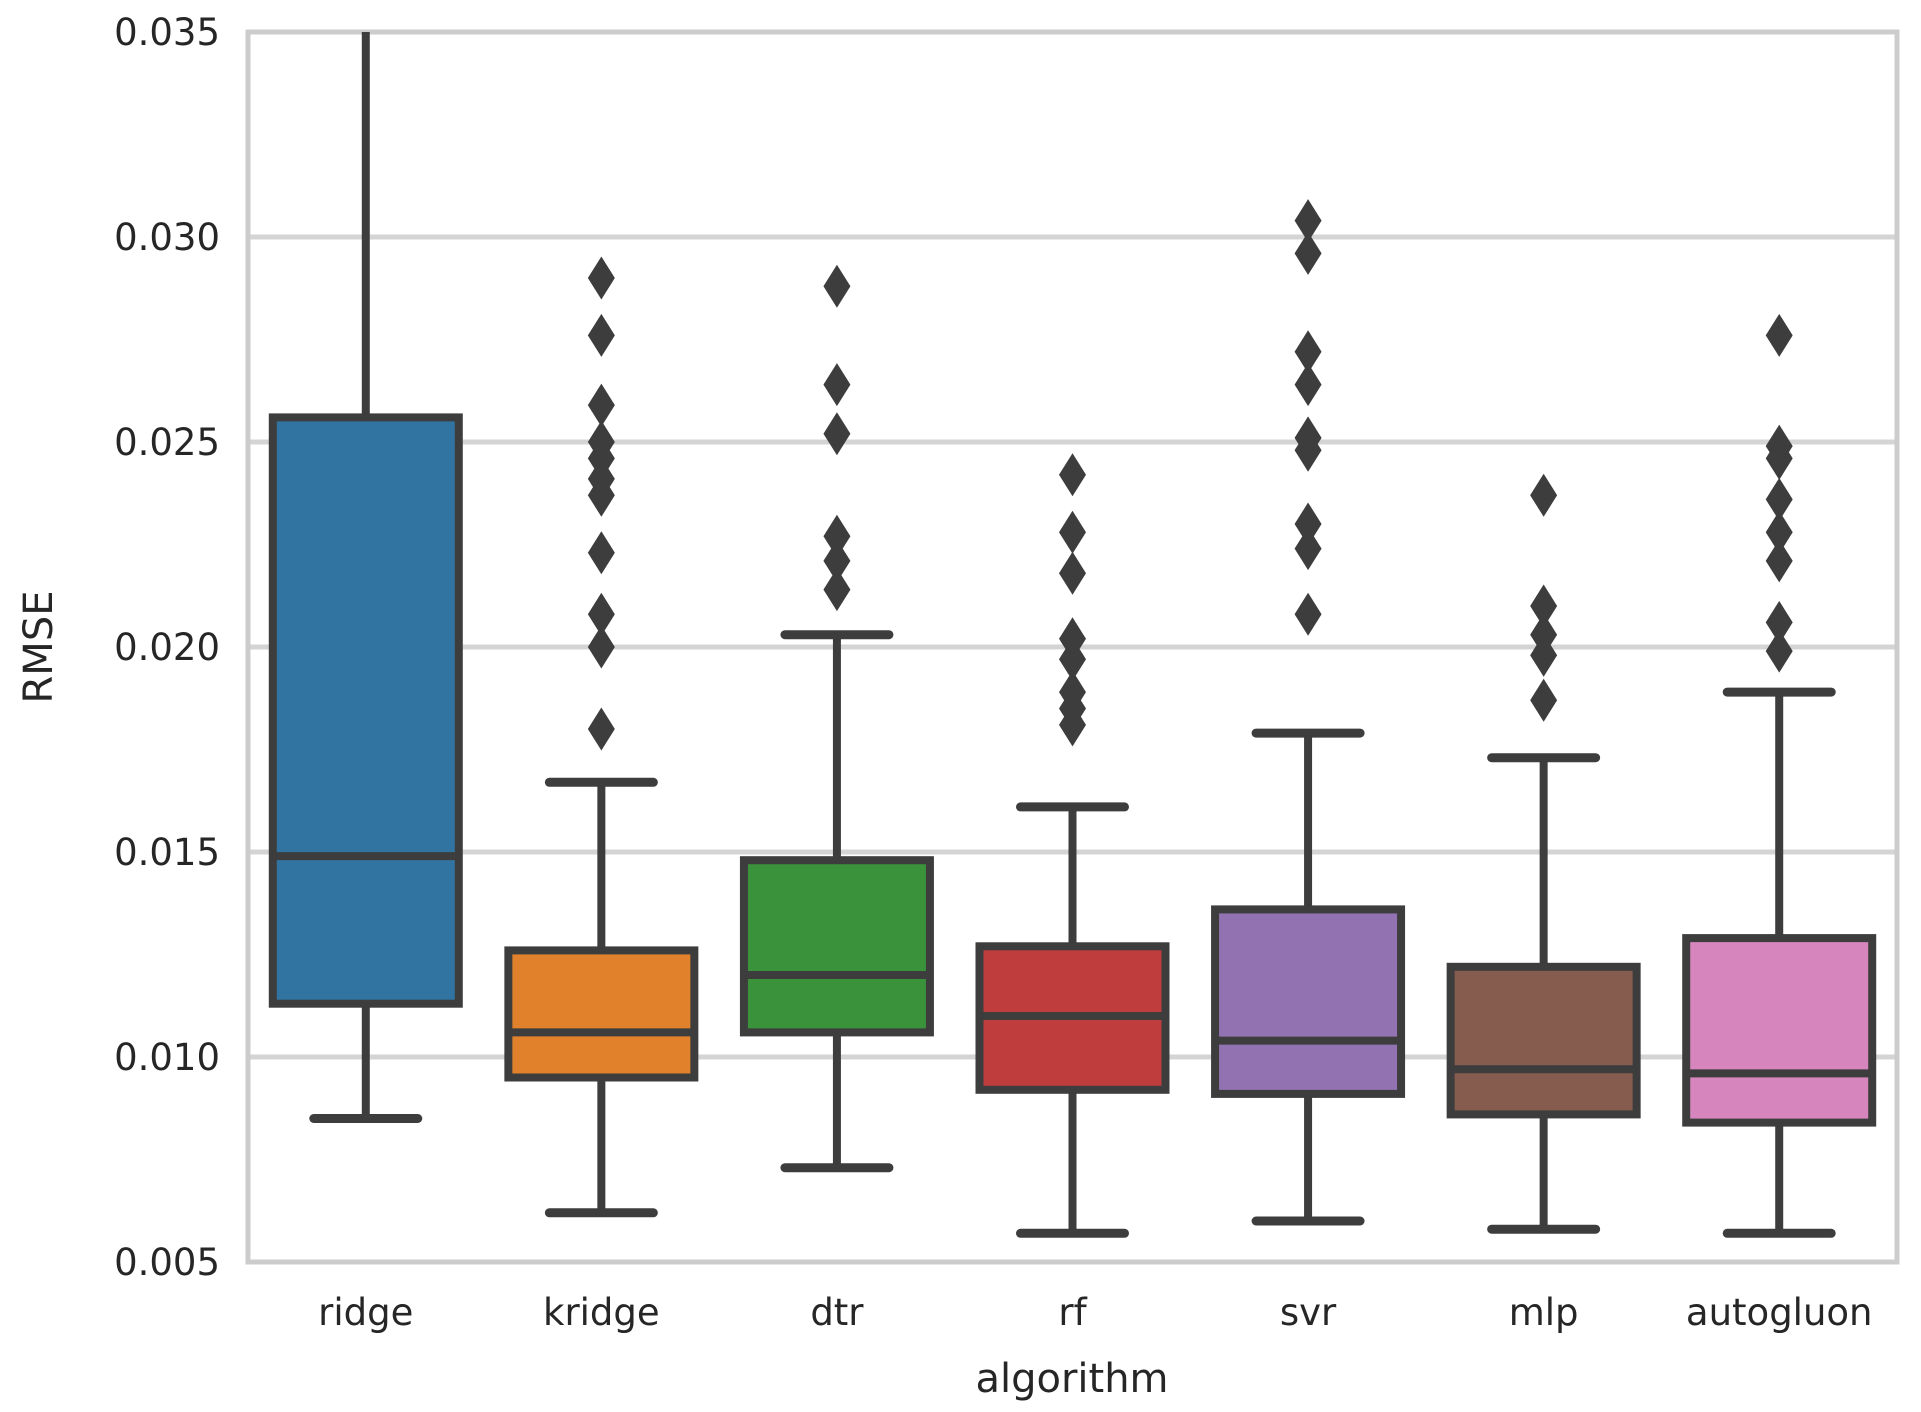 The height and width of the screenshot is (1412, 1921). Describe the element at coordinates (39, 647) in the screenshot. I see `y-axis-label: RMSE` at that location.